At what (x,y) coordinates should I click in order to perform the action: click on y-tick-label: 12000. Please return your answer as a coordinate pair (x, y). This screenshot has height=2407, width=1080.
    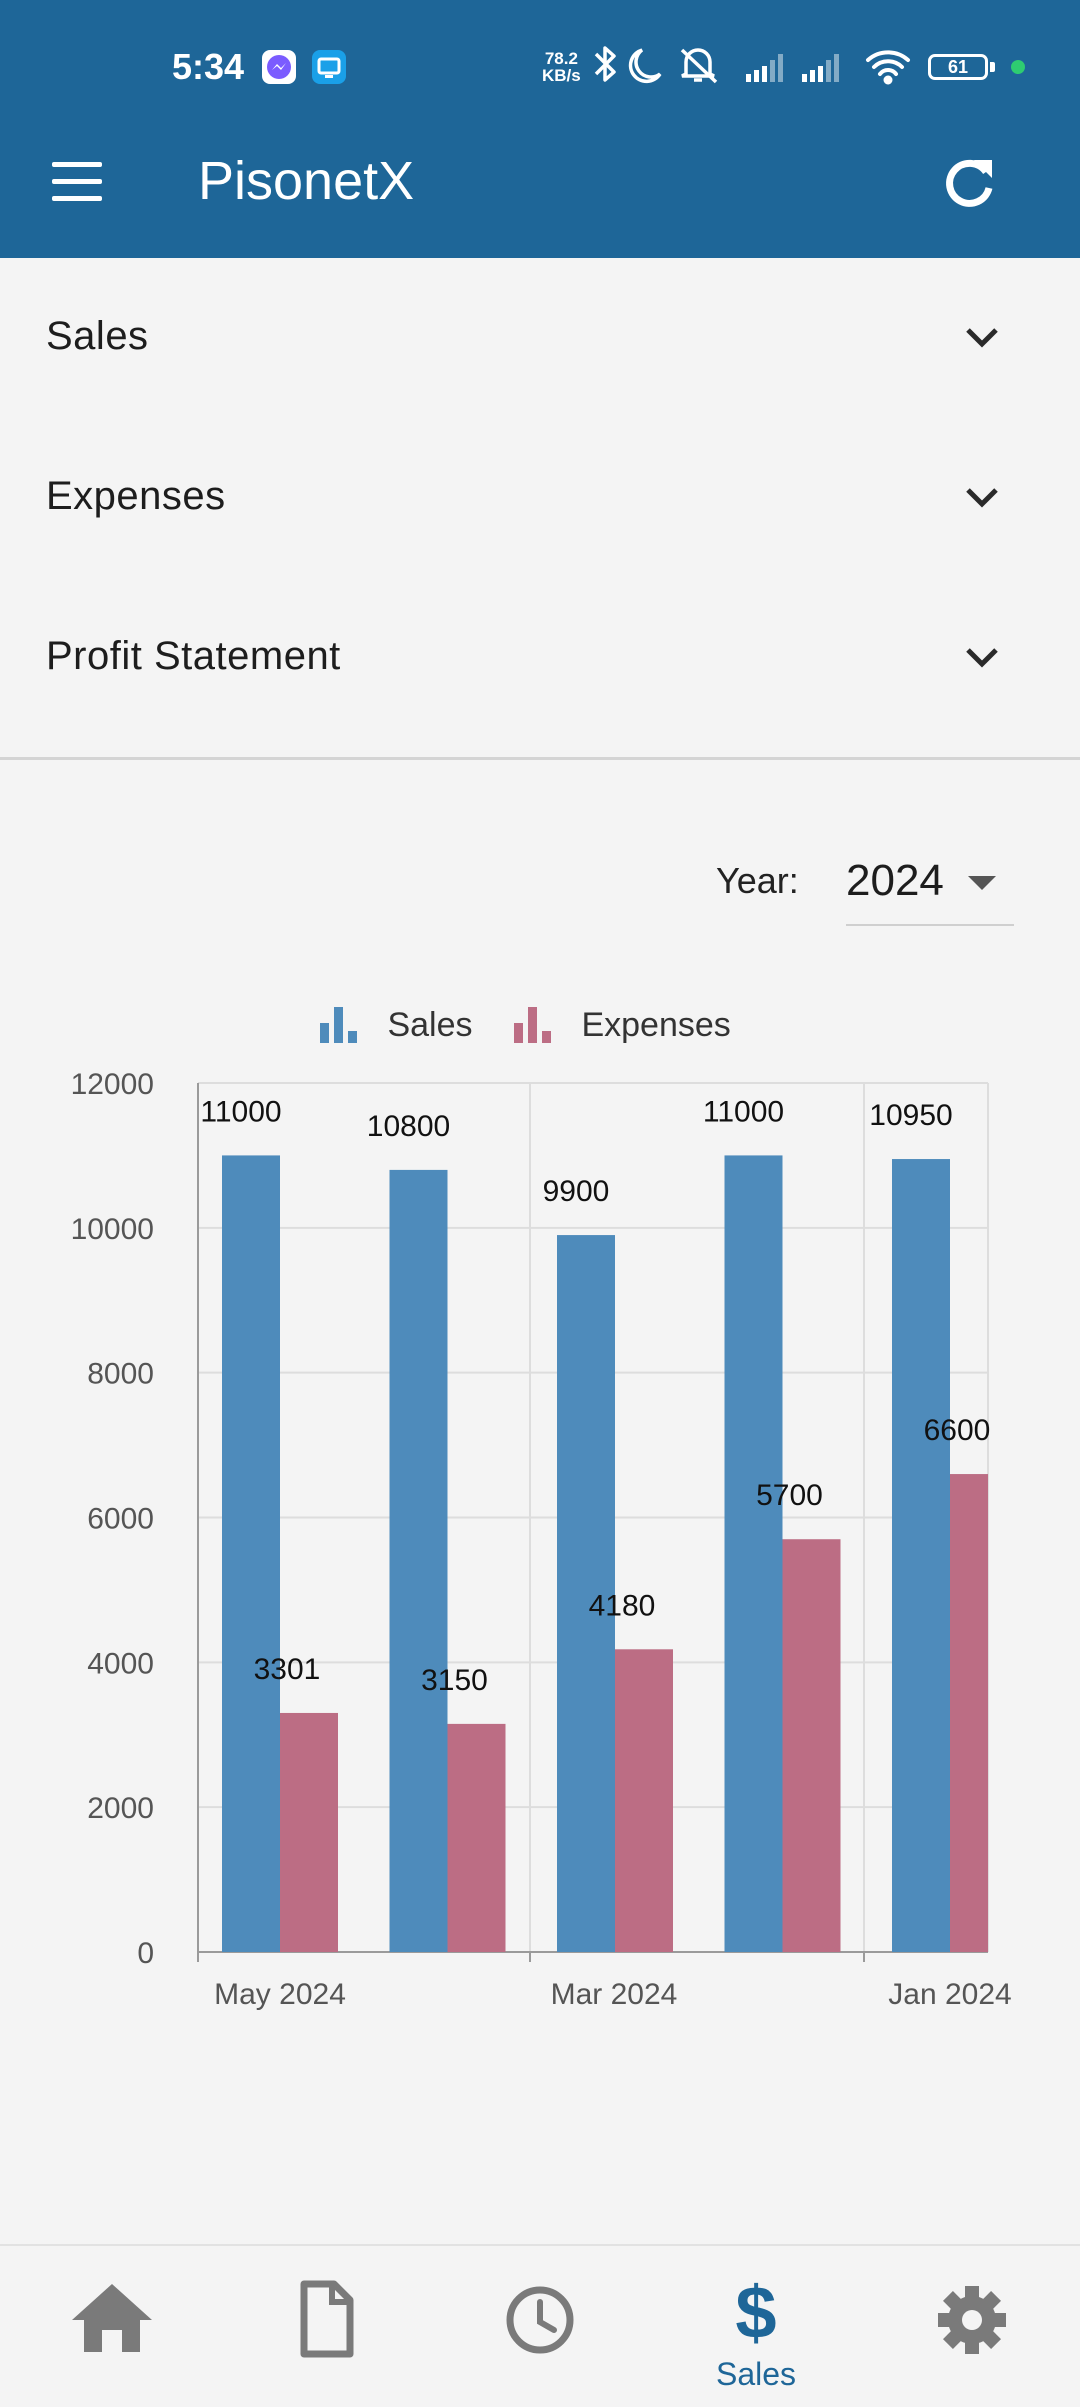
    Looking at the image, I should click on (112, 1084).